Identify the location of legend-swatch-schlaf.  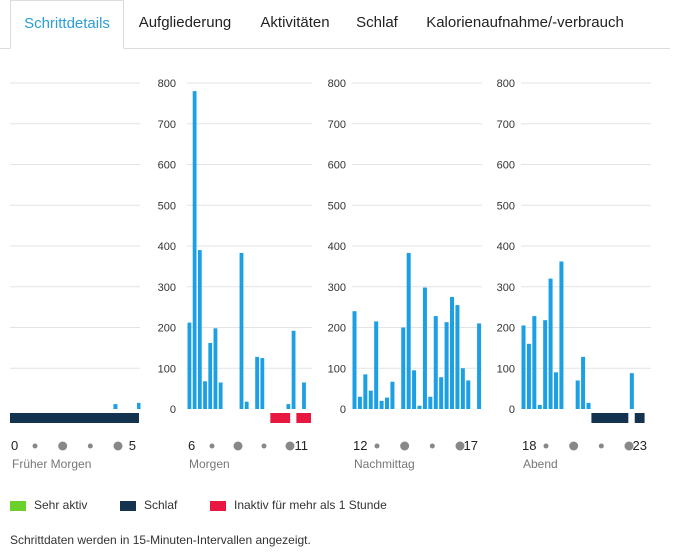
(128, 506).